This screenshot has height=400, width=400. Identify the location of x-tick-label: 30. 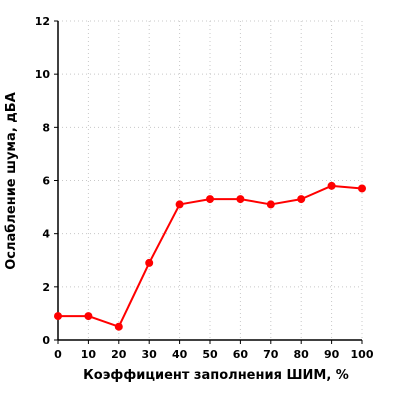
(150, 354).